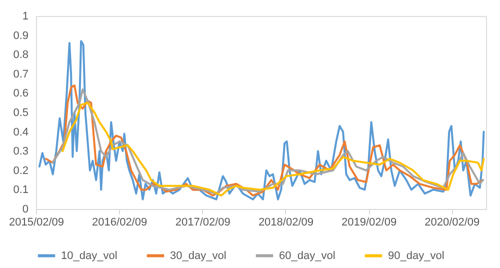  I want to click on y-tick-label: 1, so click(25, 16).